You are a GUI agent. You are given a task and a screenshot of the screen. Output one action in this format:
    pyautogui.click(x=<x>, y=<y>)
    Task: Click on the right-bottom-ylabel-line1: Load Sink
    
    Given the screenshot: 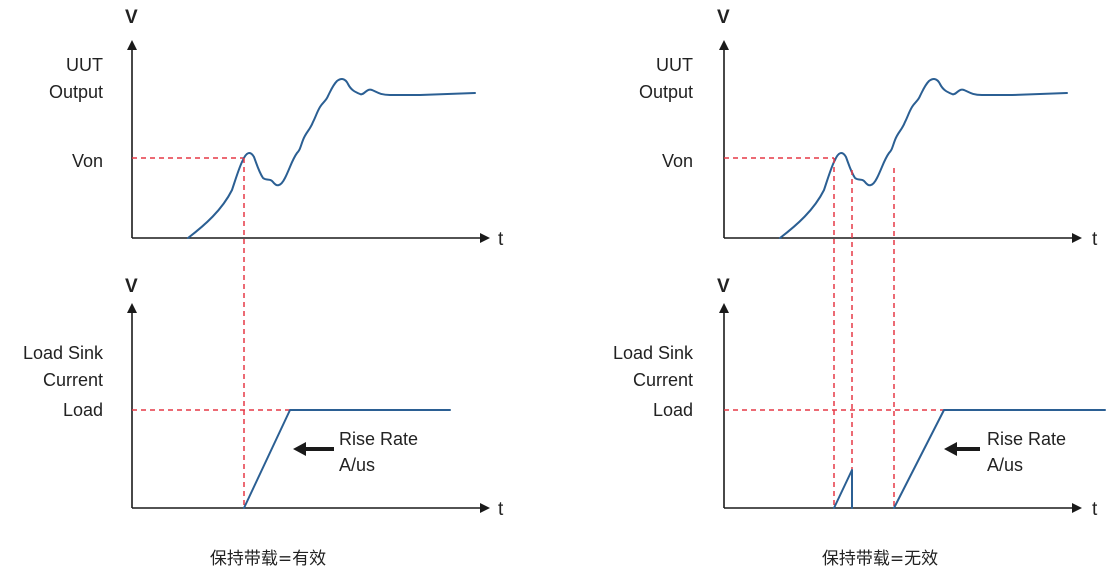 What is the action you would take?
    pyautogui.click(x=653, y=353)
    